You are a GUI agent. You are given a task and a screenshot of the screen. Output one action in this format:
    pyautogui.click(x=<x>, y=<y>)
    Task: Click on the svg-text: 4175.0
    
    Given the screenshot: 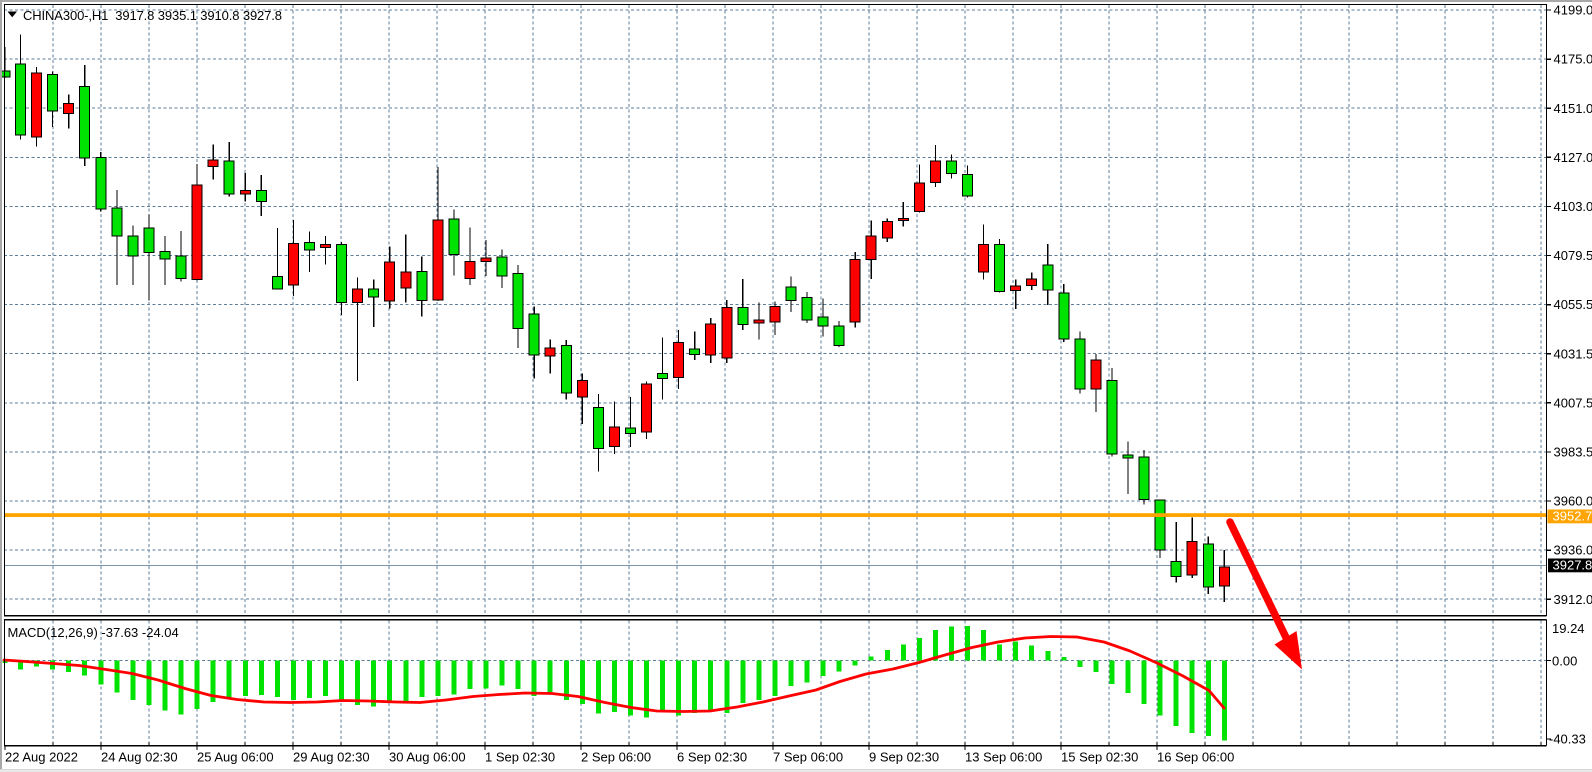 What is the action you would take?
    pyautogui.click(x=1573, y=59)
    